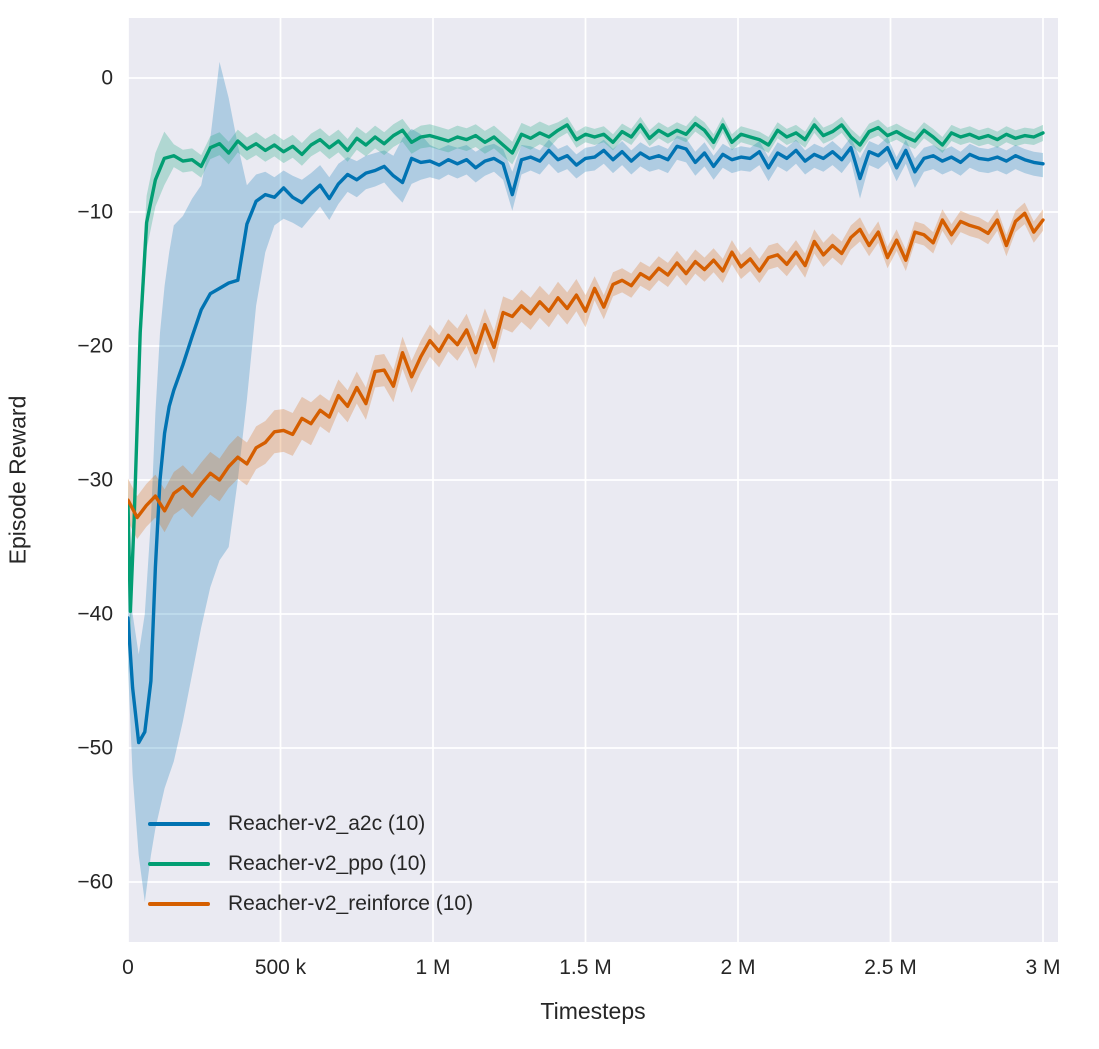 Image resolution: width=1099 pixels, height=1049 pixels. Describe the element at coordinates (890, 967) in the screenshot. I see `x-tick-label: 2.5 M` at that location.